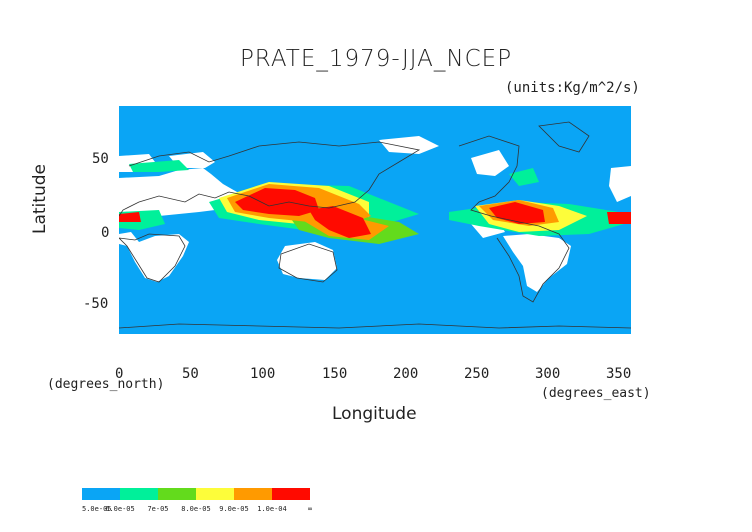 The image size is (752, 532). Describe the element at coordinates (374, 414) in the screenshot. I see `x-axis-label: Longitude` at that location.